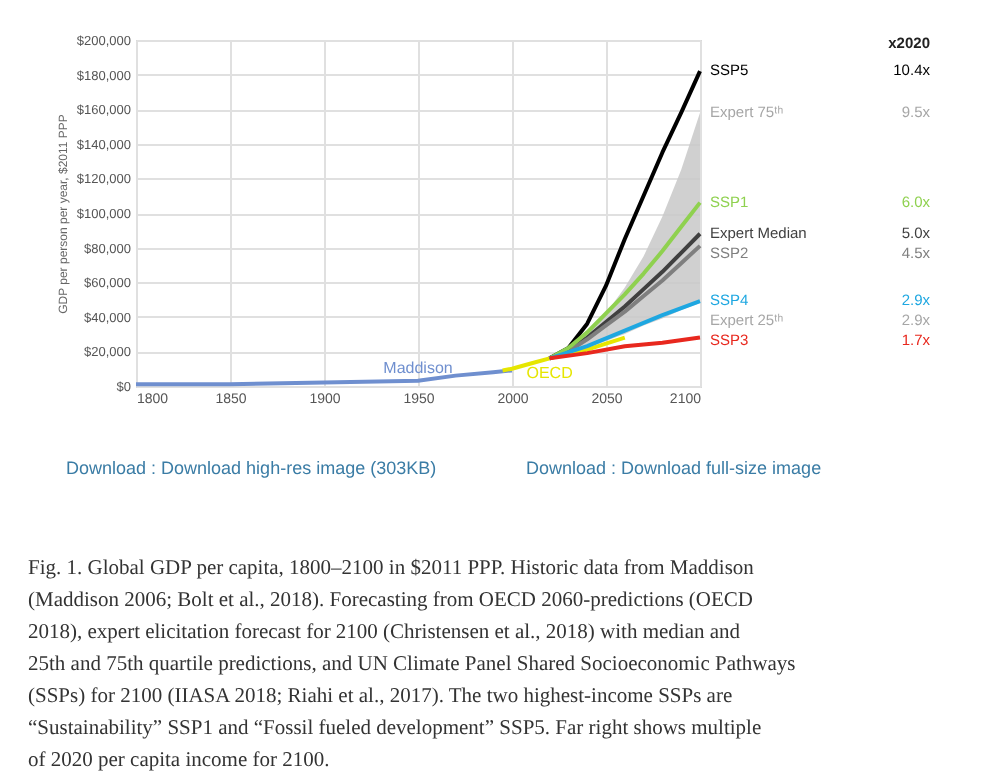 The width and height of the screenshot is (1000, 784). I want to click on series-label: OECD, so click(550, 373).